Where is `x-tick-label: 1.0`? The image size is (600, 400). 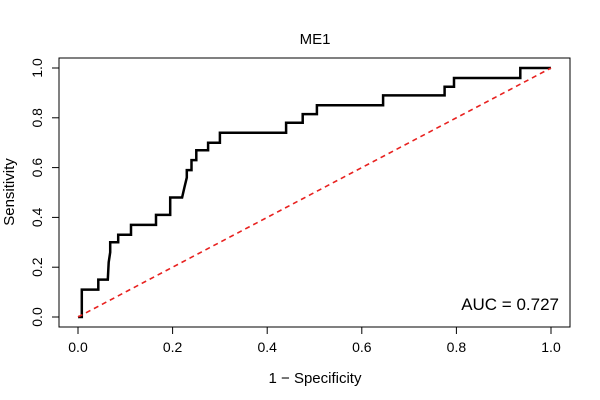
x-tick-label: 1.0 is located at coordinates (551, 347).